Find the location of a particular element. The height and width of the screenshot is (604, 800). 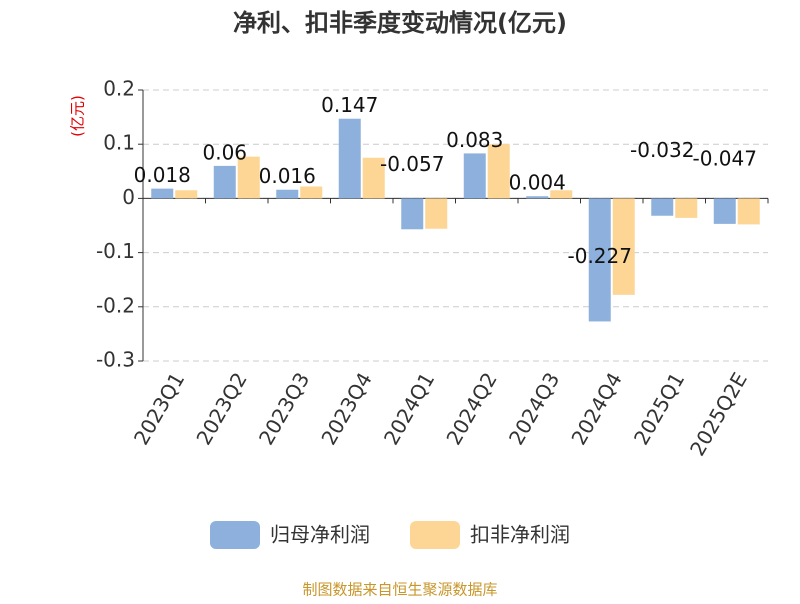

data-label: 0.06 is located at coordinates (224, 152).